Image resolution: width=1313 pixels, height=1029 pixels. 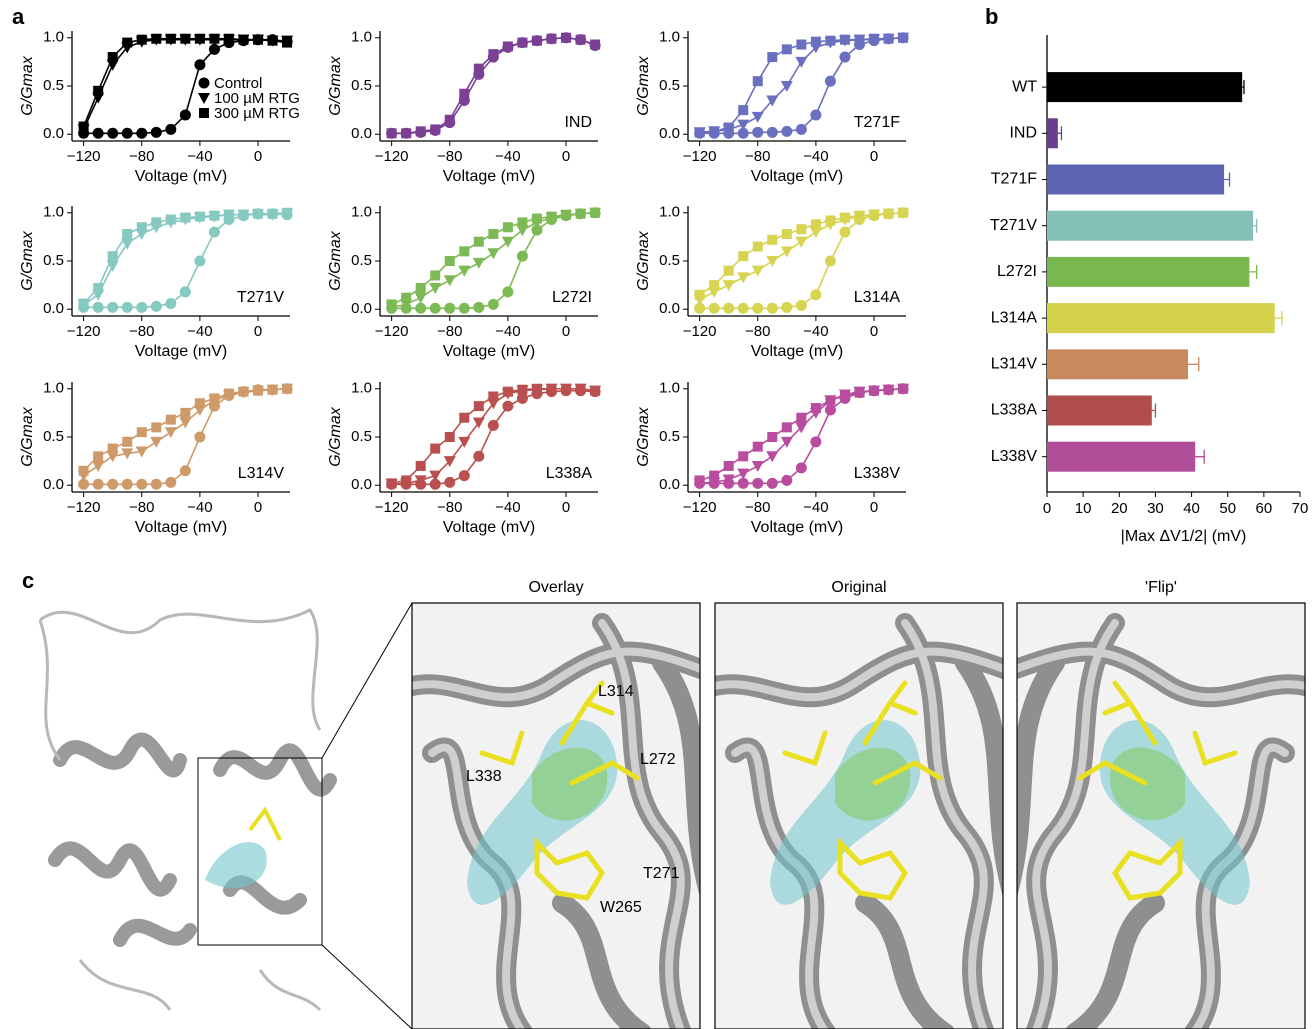 What do you see at coordinates (261, 473) in the screenshot?
I see `panel-tag: L314V` at bounding box center [261, 473].